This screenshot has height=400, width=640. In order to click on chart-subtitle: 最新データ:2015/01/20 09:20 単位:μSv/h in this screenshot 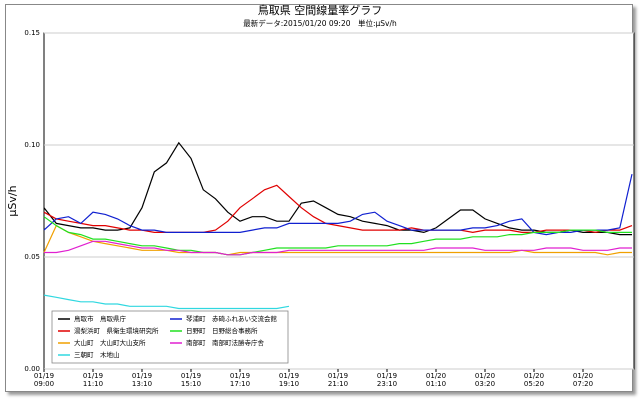, I will do `click(320, 23)`.